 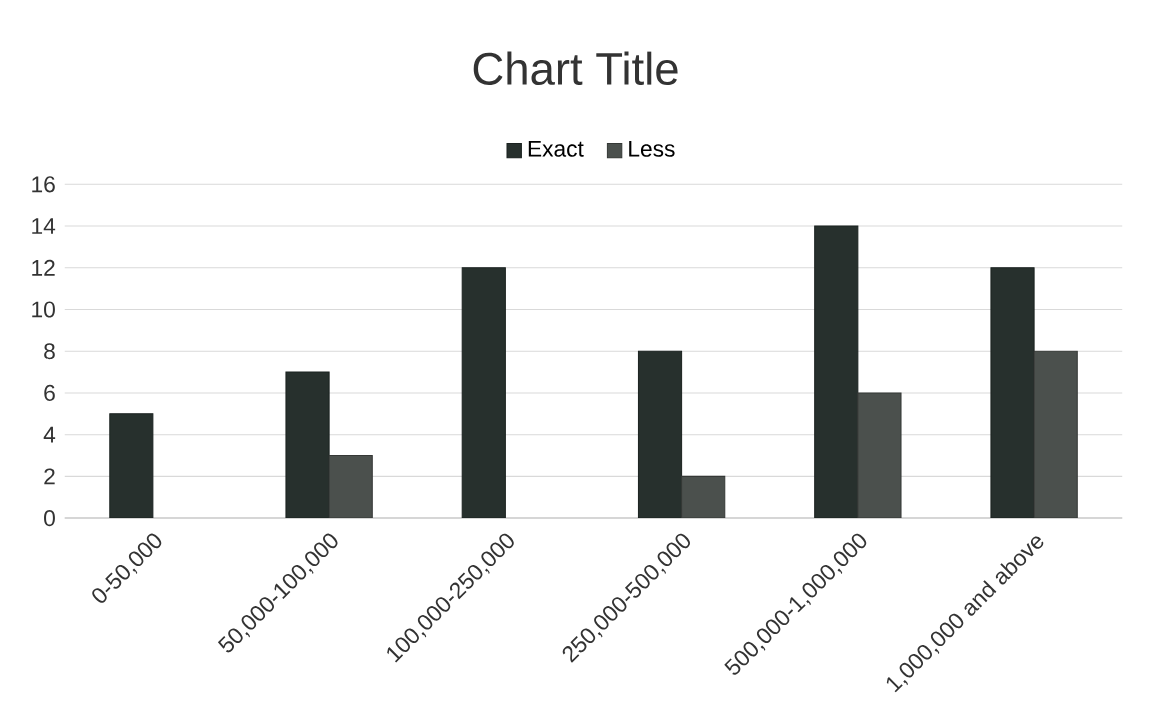 What do you see at coordinates (44, 226) in the screenshot?
I see `y-tick-label: 14` at bounding box center [44, 226].